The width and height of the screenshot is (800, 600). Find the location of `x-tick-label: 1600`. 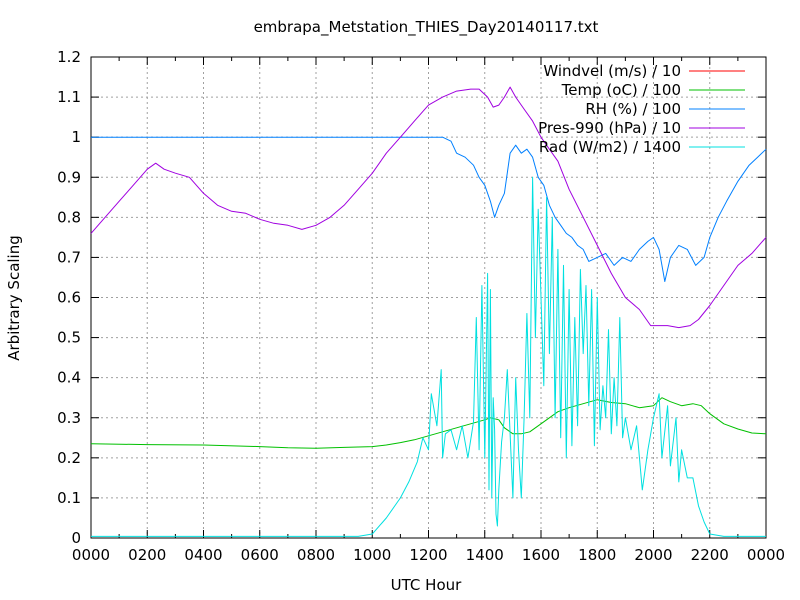

x-tick-label: 1600 is located at coordinates (541, 555).